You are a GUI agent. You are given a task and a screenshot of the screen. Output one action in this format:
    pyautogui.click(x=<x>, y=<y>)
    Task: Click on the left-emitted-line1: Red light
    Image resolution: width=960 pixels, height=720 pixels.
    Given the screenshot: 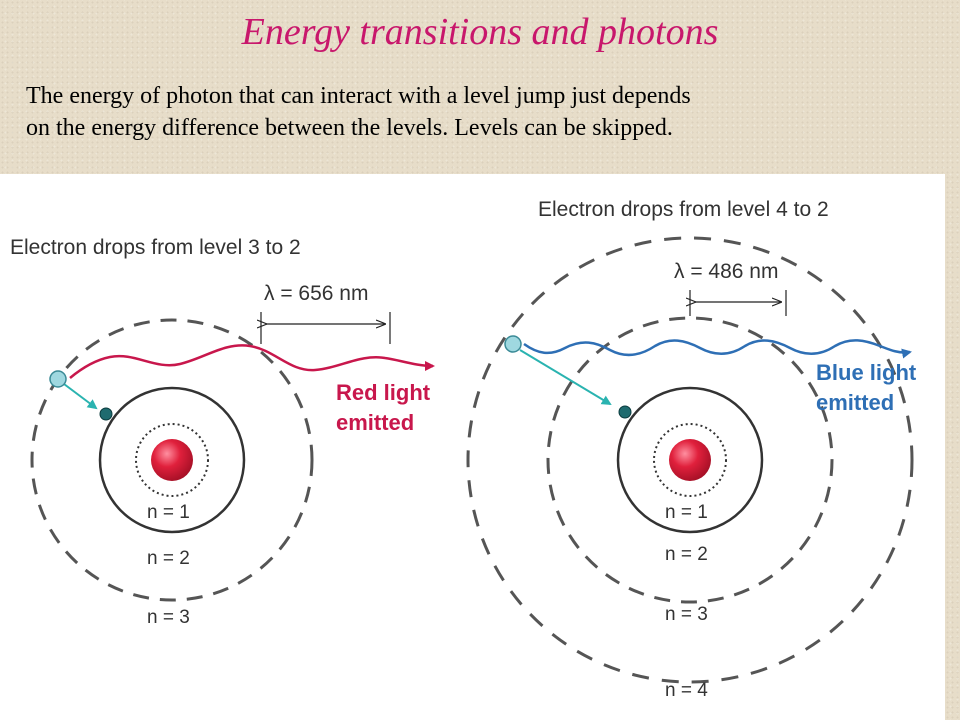 What is the action you would take?
    pyautogui.click(x=383, y=392)
    